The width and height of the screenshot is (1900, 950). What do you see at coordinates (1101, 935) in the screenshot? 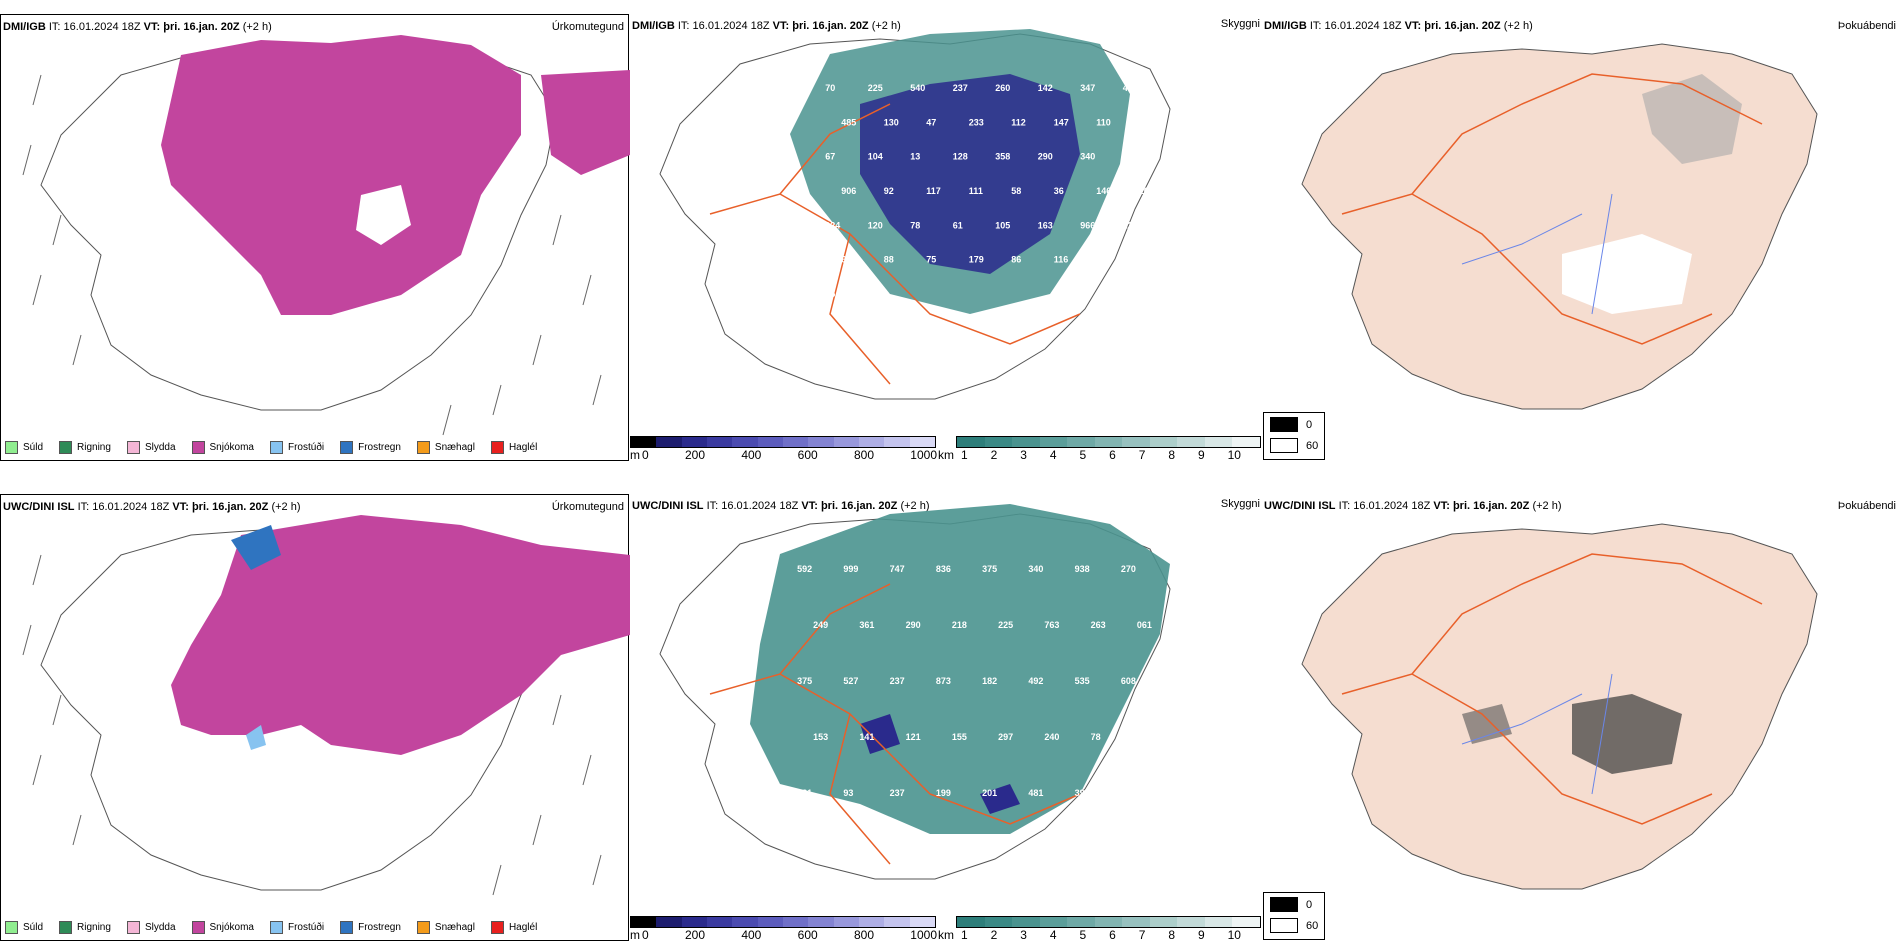
I see `visibility-ticks: 1 2 3 4 5 6 7 8 9 10` at bounding box center [1101, 935].